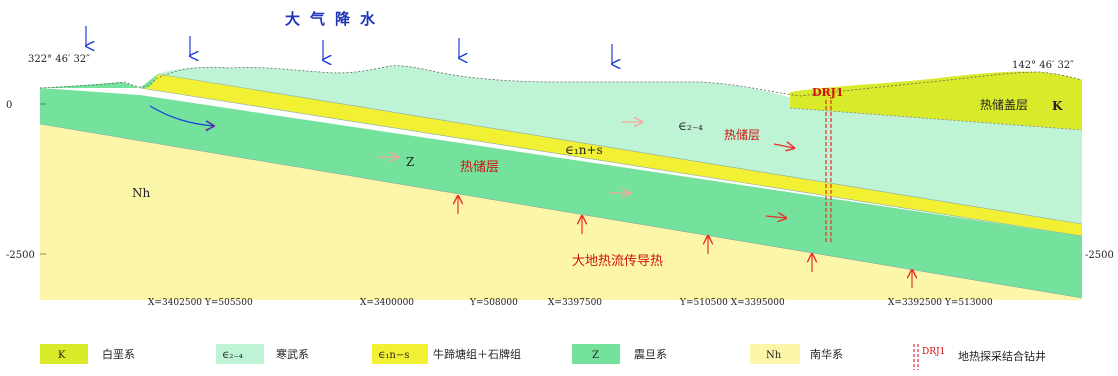  Describe the element at coordinates (617, 261) in the screenshot. I see `annotation-heat-flow: 大地热流传导热` at that location.